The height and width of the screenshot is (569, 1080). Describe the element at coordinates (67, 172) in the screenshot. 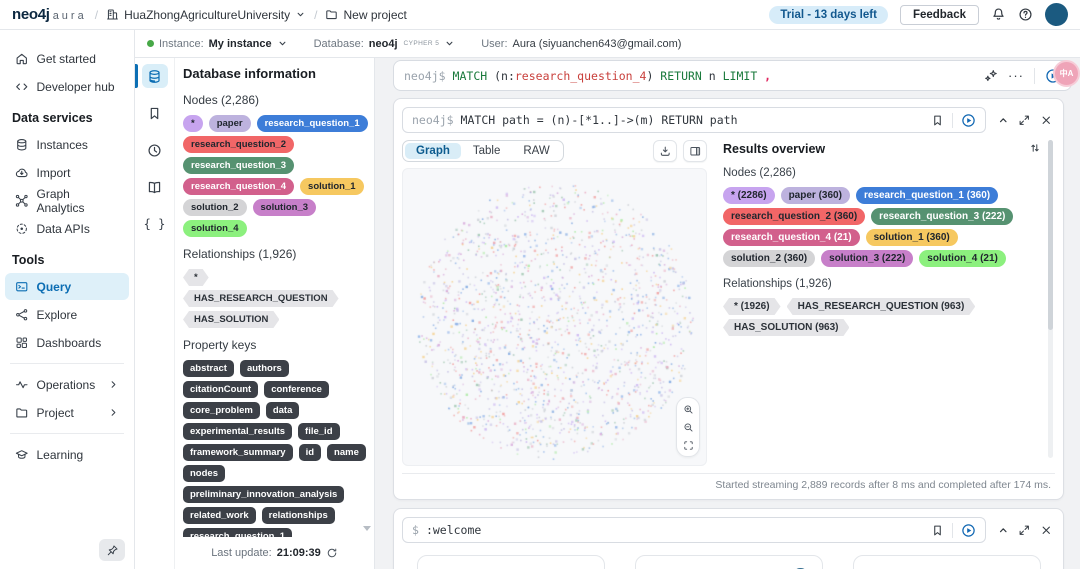

I see `sidebar-item-import: Import` at that location.